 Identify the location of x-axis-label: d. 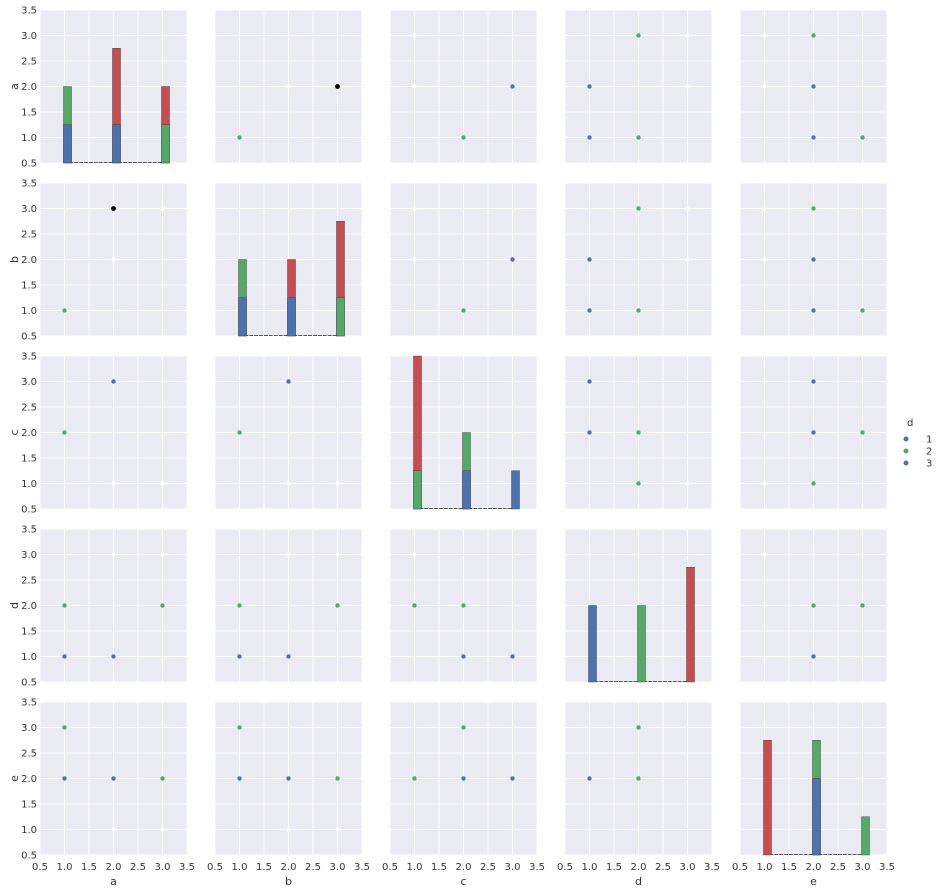
(638, 881).